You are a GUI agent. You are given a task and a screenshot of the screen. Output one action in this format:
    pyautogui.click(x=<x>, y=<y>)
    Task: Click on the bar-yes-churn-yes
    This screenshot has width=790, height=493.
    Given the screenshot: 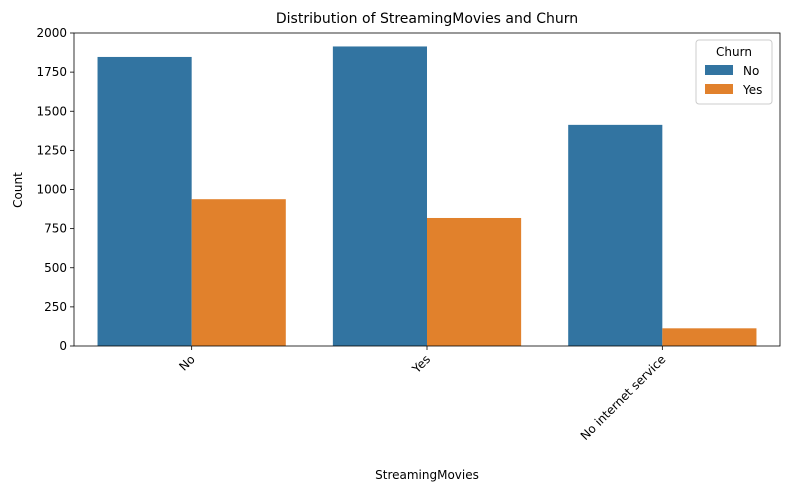 What is the action you would take?
    pyautogui.click(x=474, y=281)
    